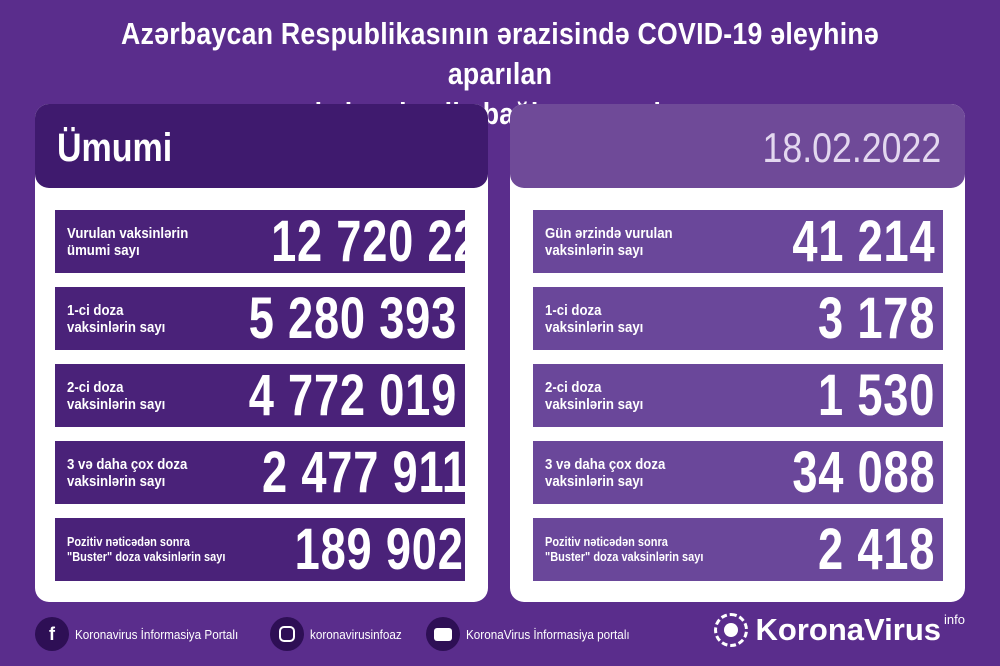 This screenshot has width=1000, height=666. I want to click on stat-label: Vurulan vaksinlərin ümumi sayı, so click(128, 241).